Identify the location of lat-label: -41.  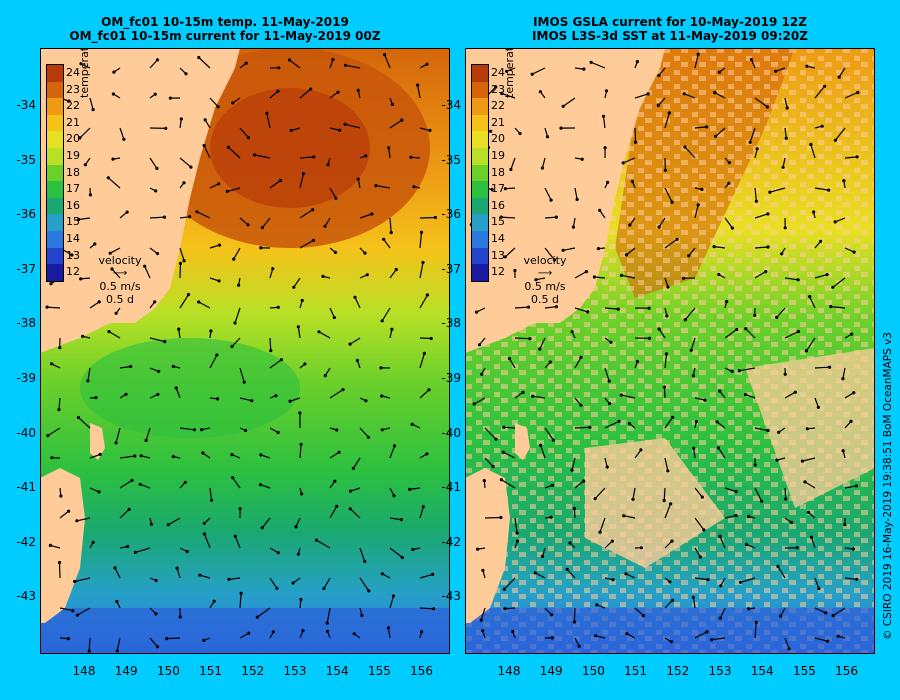
(451, 487).